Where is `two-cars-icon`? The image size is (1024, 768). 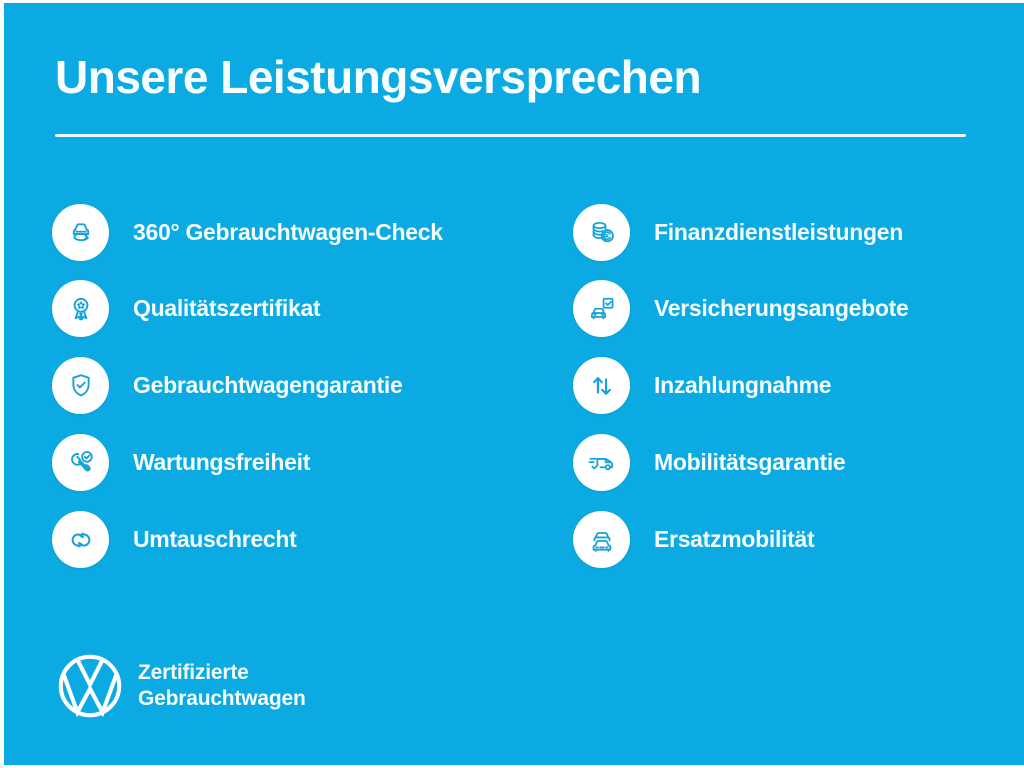 two-cars-icon is located at coordinates (601, 539).